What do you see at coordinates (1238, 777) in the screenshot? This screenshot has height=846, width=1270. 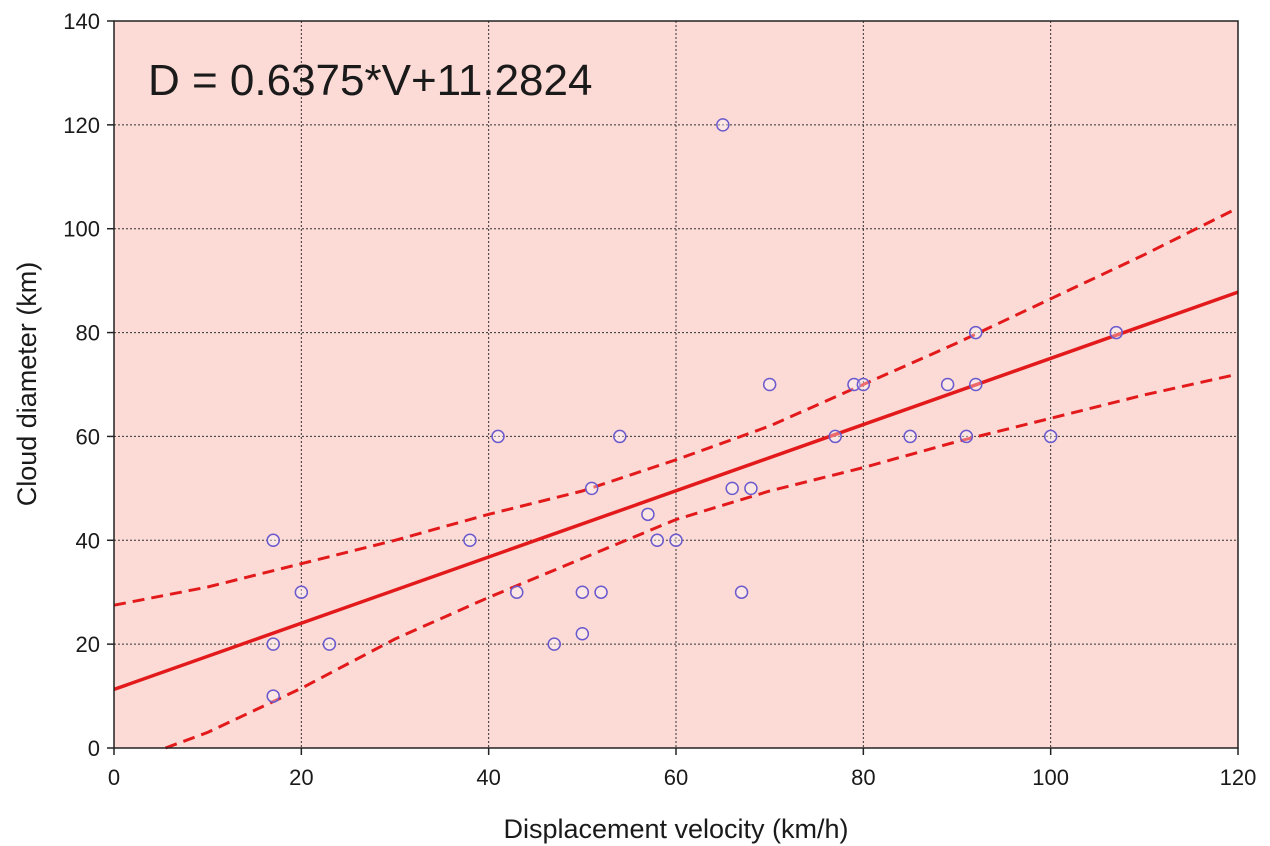 I see `x-tick-label: 120` at bounding box center [1238, 777].